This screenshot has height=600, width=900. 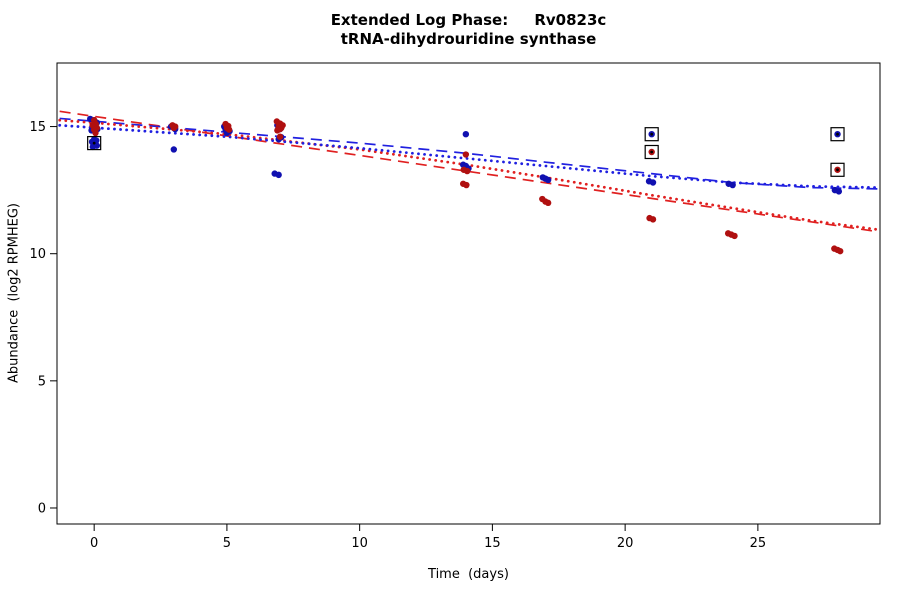 I want to click on x-axis-tick-label: 5, so click(x=227, y=543).